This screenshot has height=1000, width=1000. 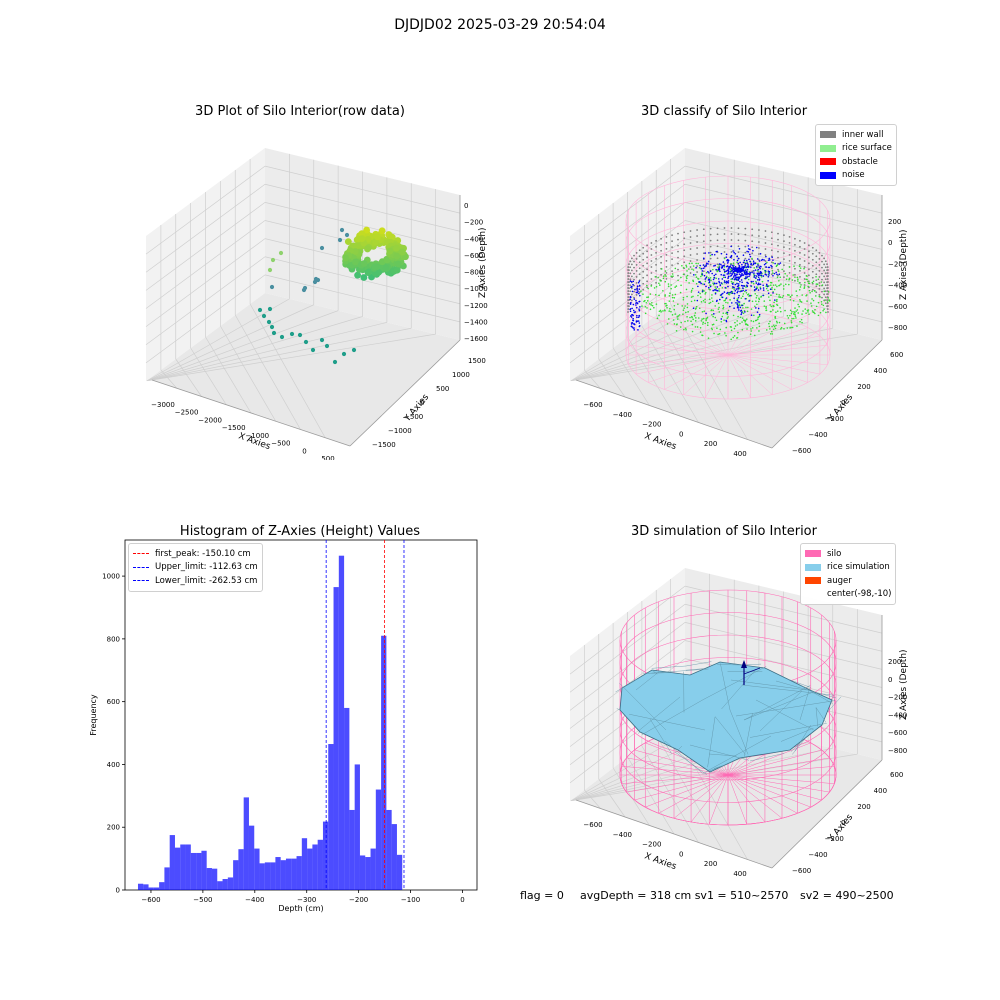 What do you see at coordinates (542, 895) in the screenshot?
I see `status-flag: flag = 0` at bounding box center [542, 895].